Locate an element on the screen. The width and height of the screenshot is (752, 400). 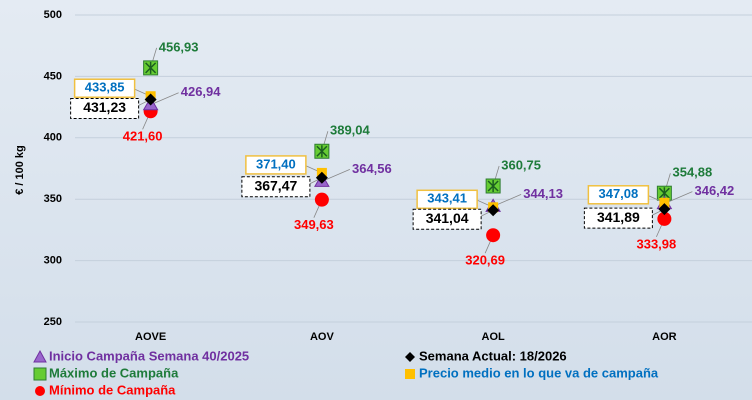
legend-diamond is located at coordinates (410, 357).